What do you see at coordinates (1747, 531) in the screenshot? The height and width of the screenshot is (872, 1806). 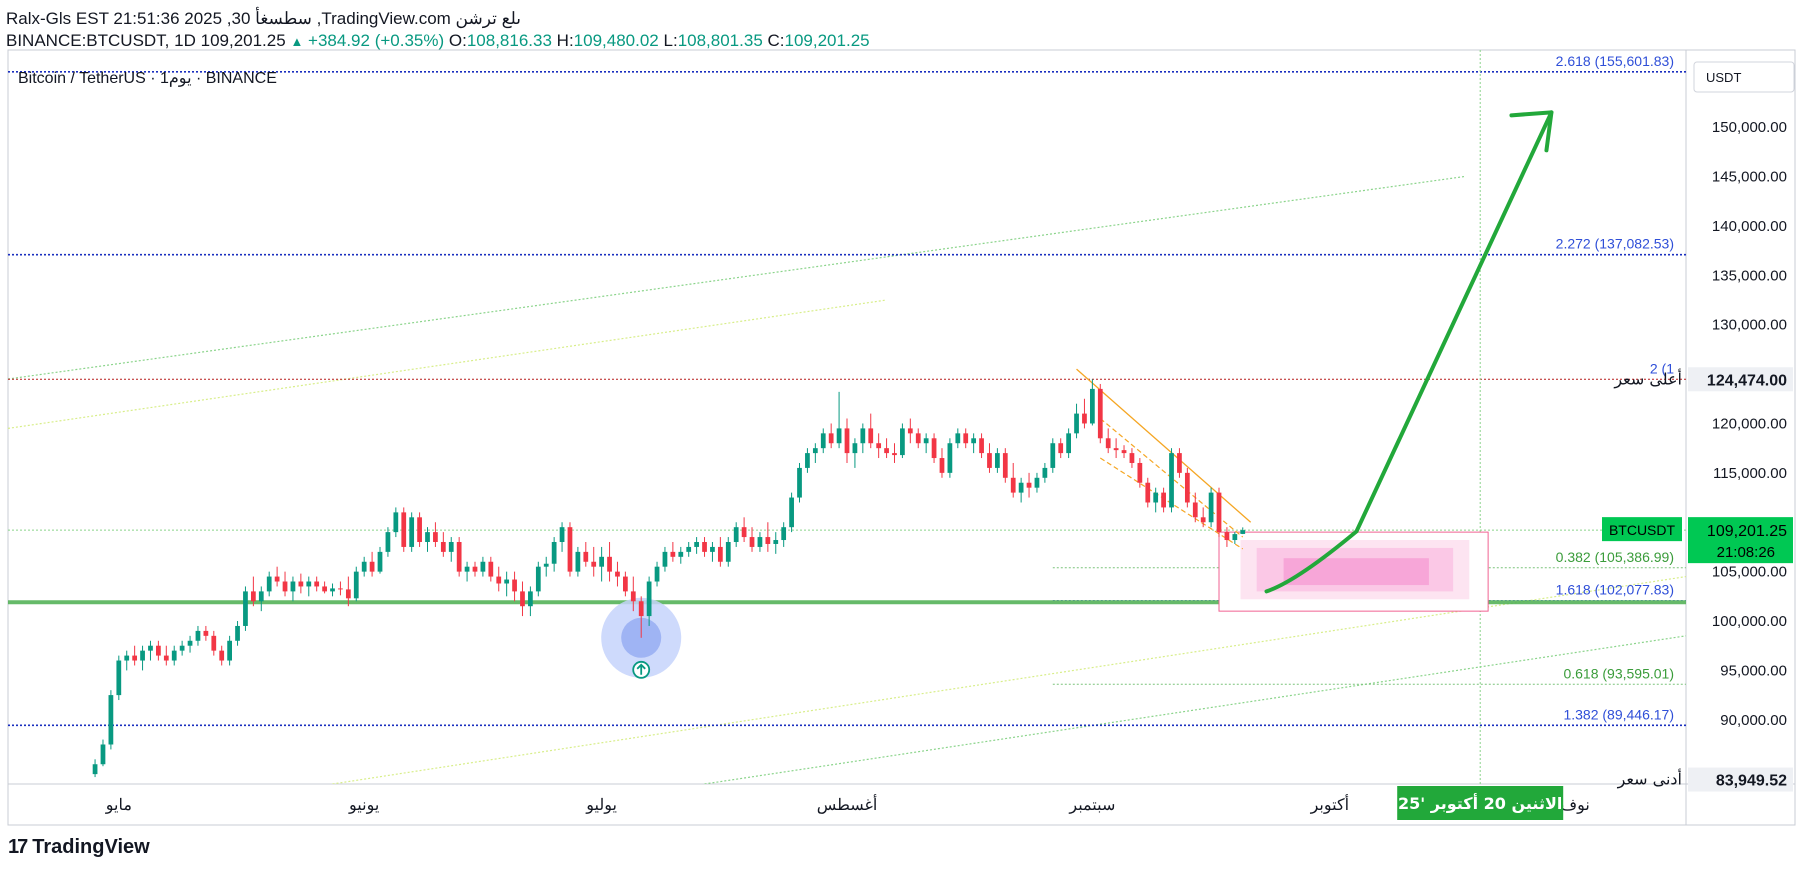 I see `current-price-label: 109,201.25` at bounding box center [1747, 531].